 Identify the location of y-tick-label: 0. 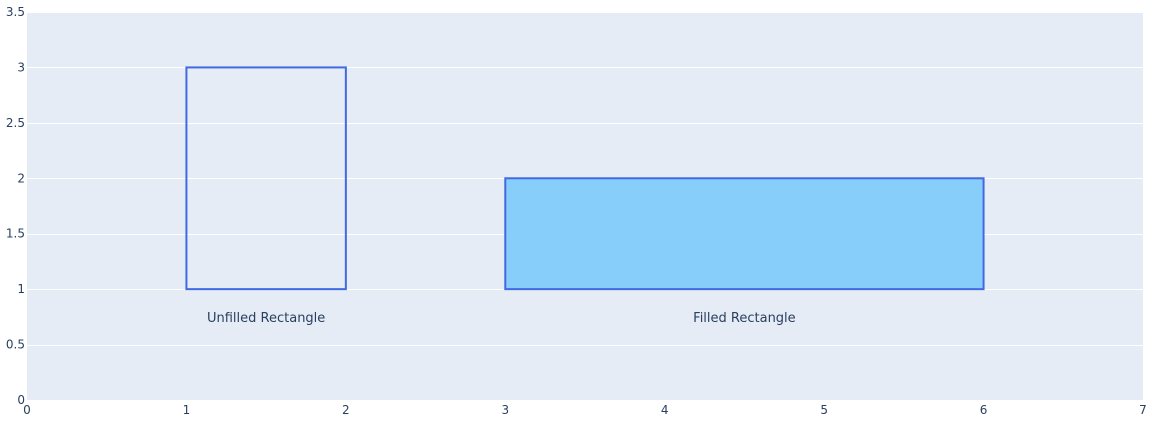
(21, 400).